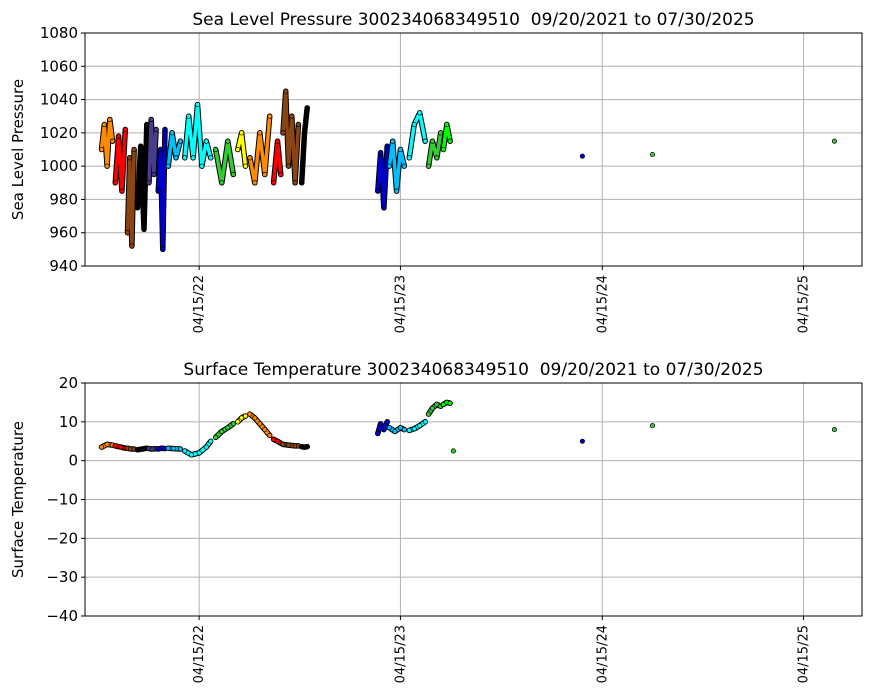 Image resolution: width=870 pixels, height=699 pixels. What do you see at coordinates (62, 500) in the screenshot?
I see `y-tick-label: −10` at bounding box center [62, 500].